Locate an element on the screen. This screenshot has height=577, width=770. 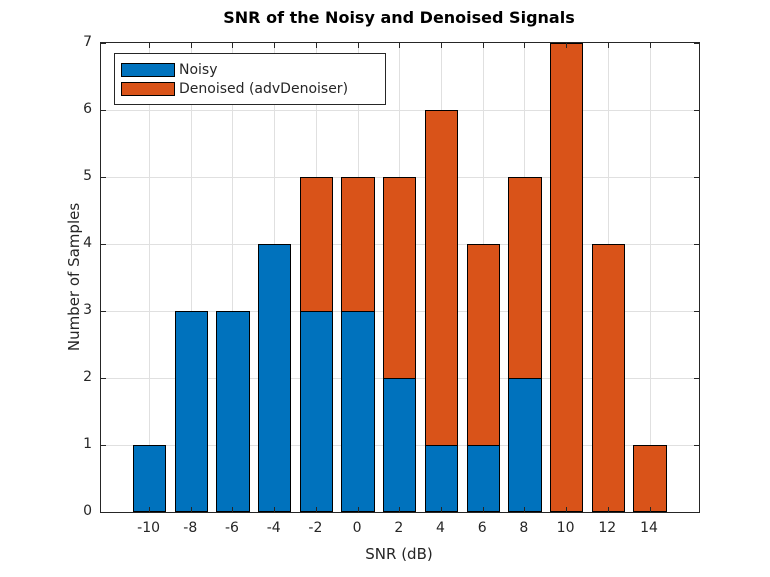
legend-item-denoised: Denoised (advDenoiser) is located at coordinates (253, 88).